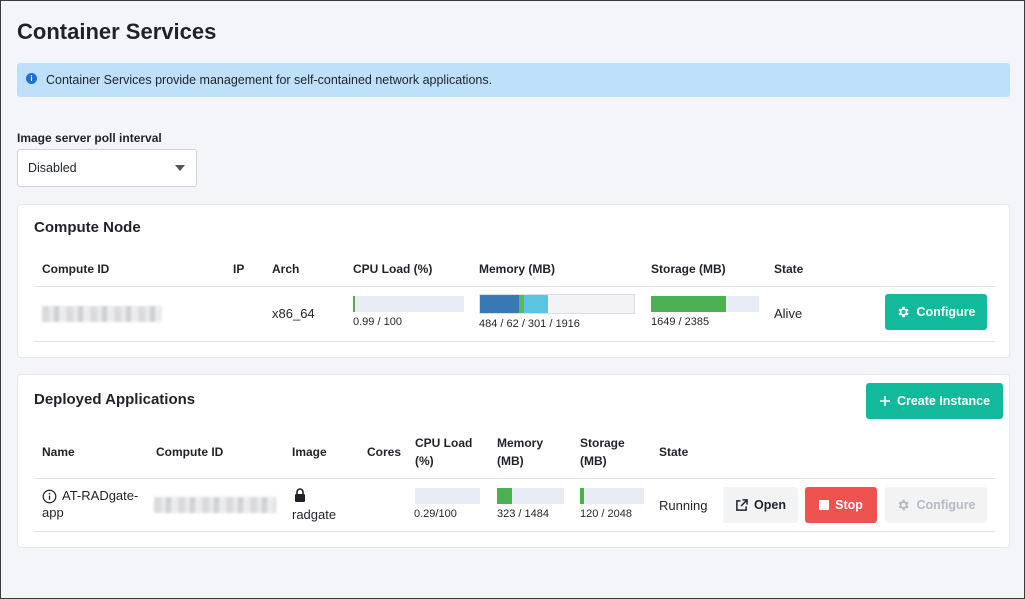  What do you see at coordinates (510, 461) in the screenshot?
I see `header-memory-line2: (MB)` at bounding box center [510, 461].